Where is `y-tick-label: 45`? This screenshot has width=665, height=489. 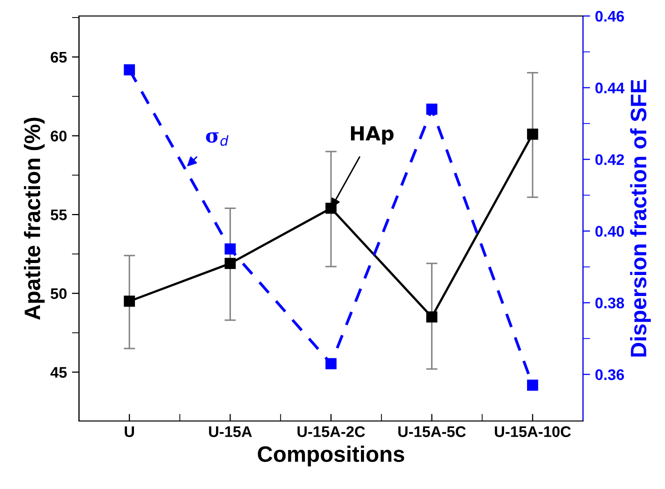 y-tick-label: 45 is located at coordinates (58, 372).